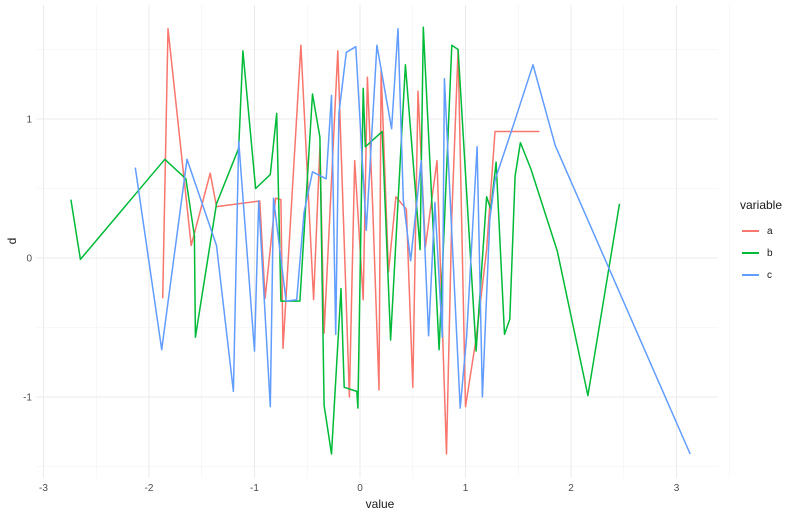  I want to click on legend-item-c: c, so click(761, 275).